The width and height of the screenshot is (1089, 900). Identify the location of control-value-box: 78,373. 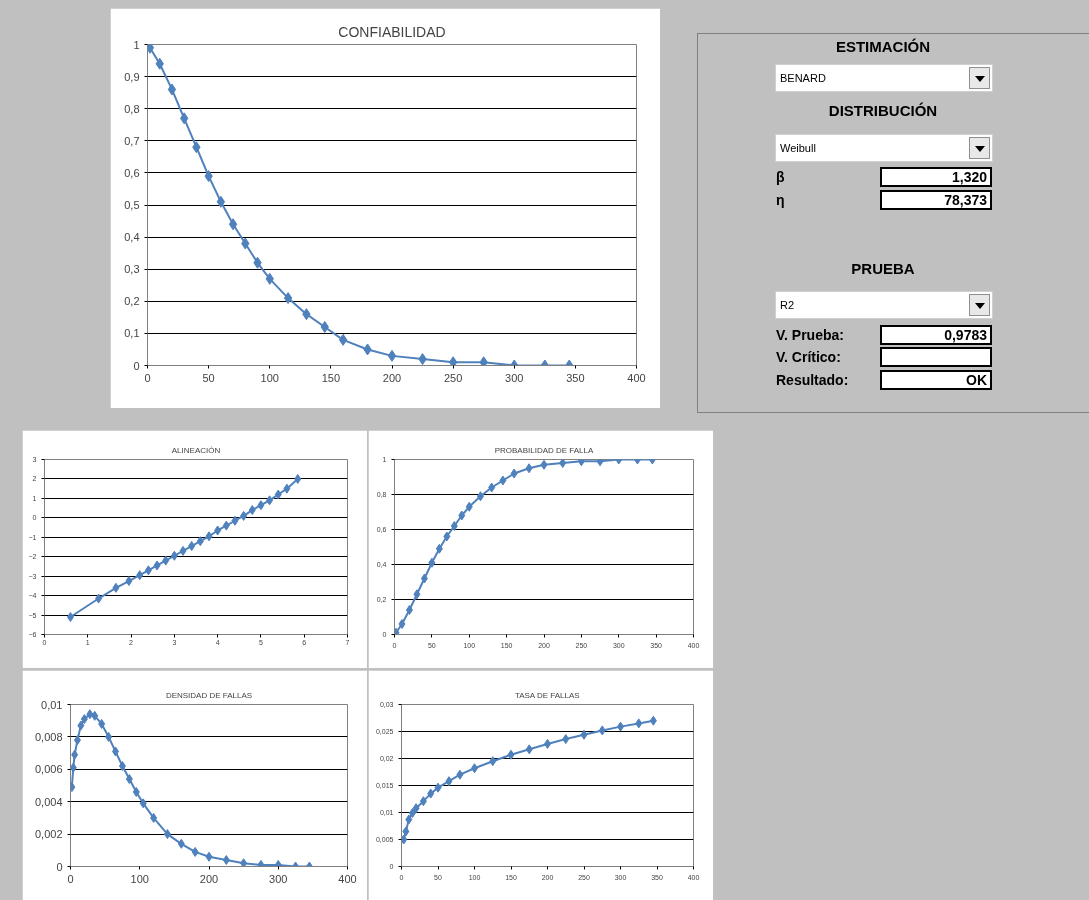
(936, 200).